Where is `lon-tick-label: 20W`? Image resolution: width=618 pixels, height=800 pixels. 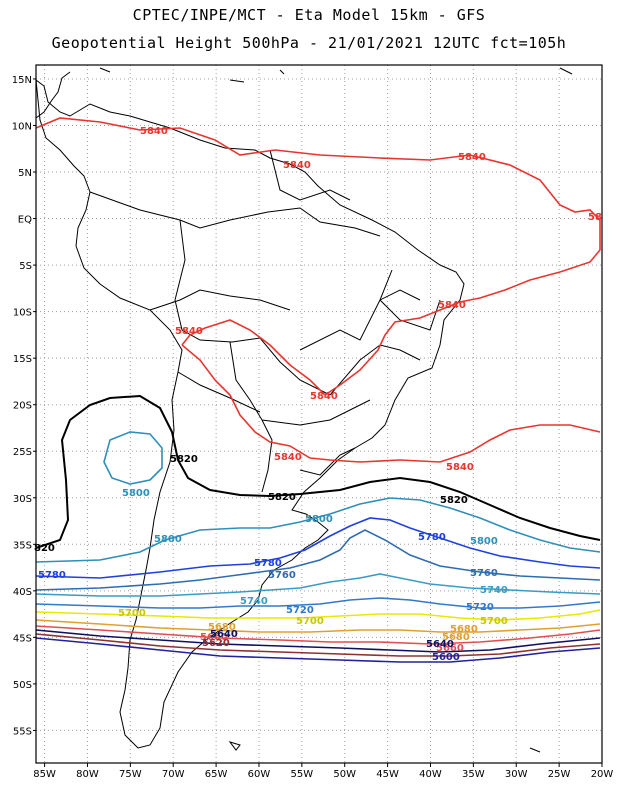
lon-tick-label: 20W is located at coordinates (602, 774).